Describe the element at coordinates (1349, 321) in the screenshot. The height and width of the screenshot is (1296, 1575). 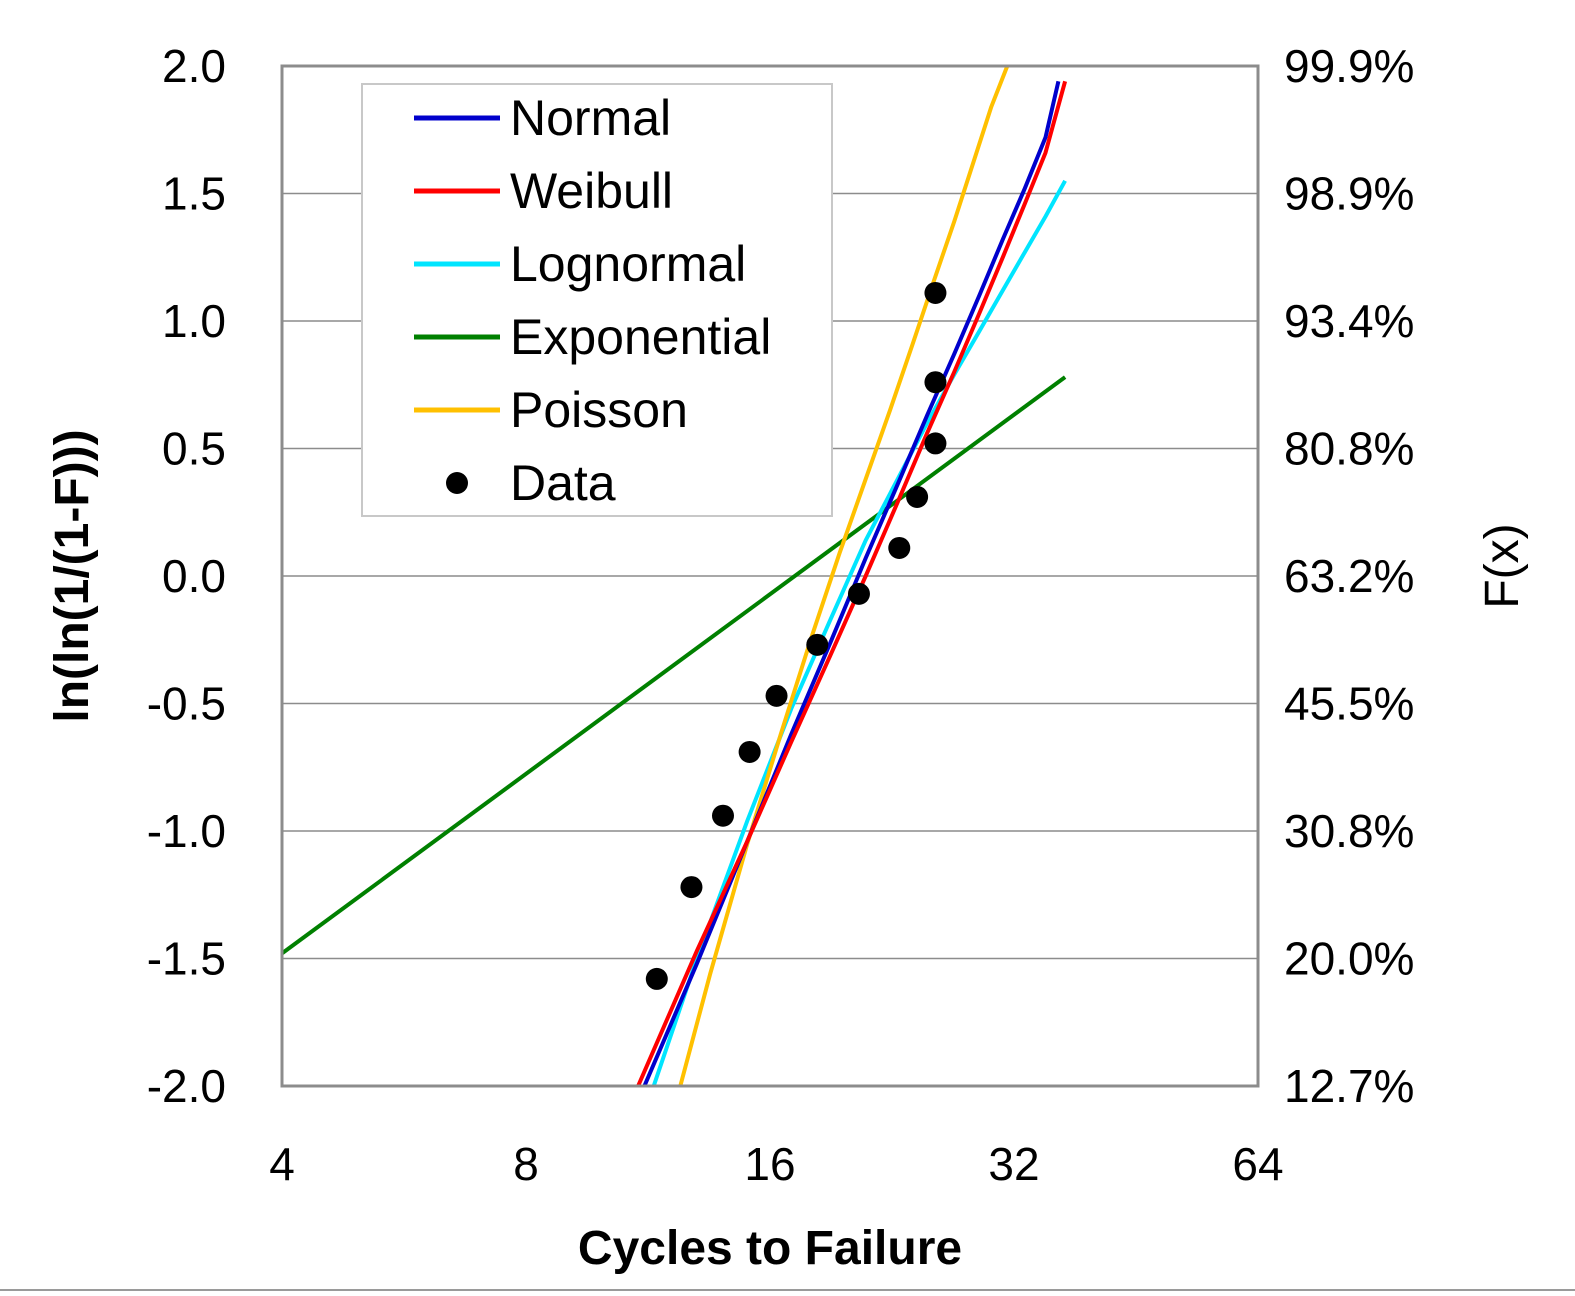
I see `y2-tick-label: 93.4%` at that location.